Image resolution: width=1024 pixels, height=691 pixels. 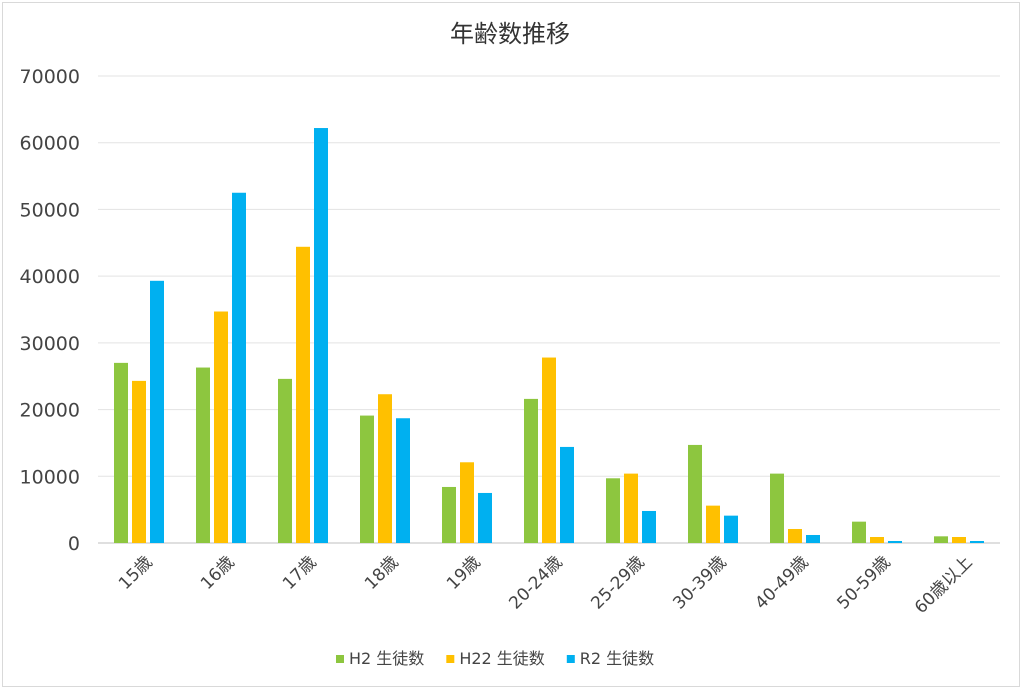 What do you see at coordinates (501, 658) in the screenshot?
I see `legend-label: H22 生徒数` at bounding box center [501, 658].